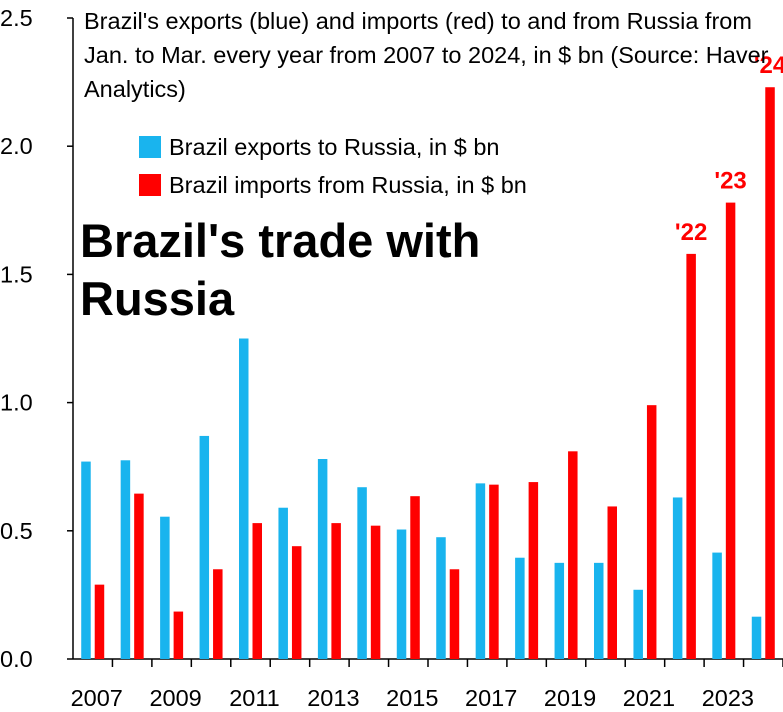 Image resolution: width=783 pixels, height=712 pixels. Describe the element at coordinates (86, 560) in the screenshot. I see `export-bar-2007` at that location.